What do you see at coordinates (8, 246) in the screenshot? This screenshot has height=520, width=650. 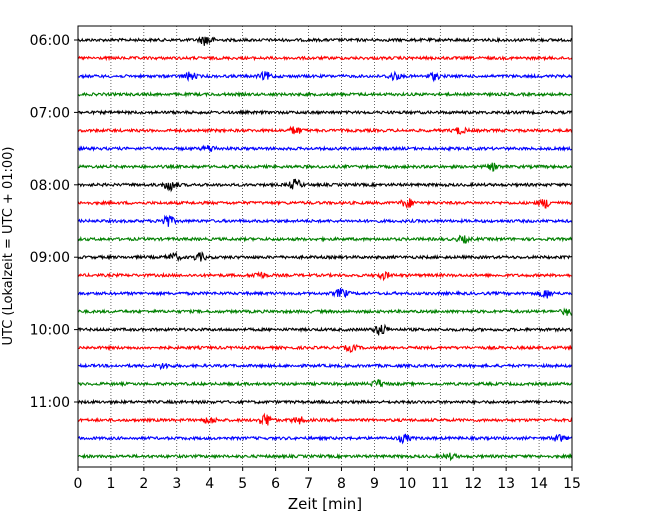 I see `y-axis-title: UTC (Lokalzeit = UTC + 01:00)` at bounding box center [8, 246].